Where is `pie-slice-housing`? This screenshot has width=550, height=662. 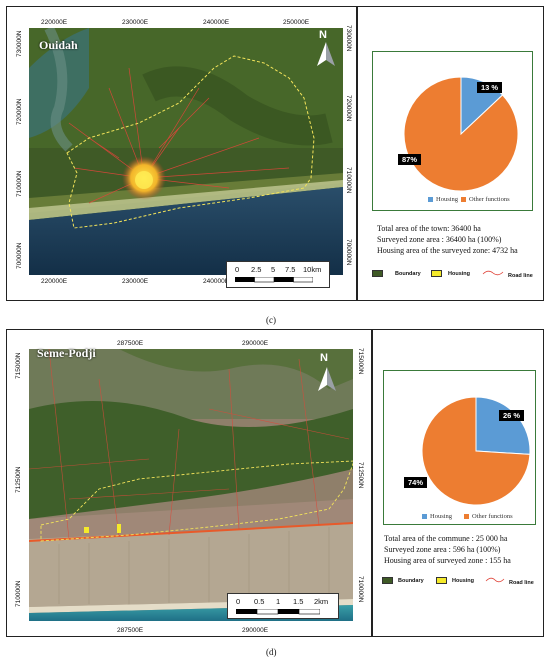 pie-slice-housing is located at coordinates (503, 425).